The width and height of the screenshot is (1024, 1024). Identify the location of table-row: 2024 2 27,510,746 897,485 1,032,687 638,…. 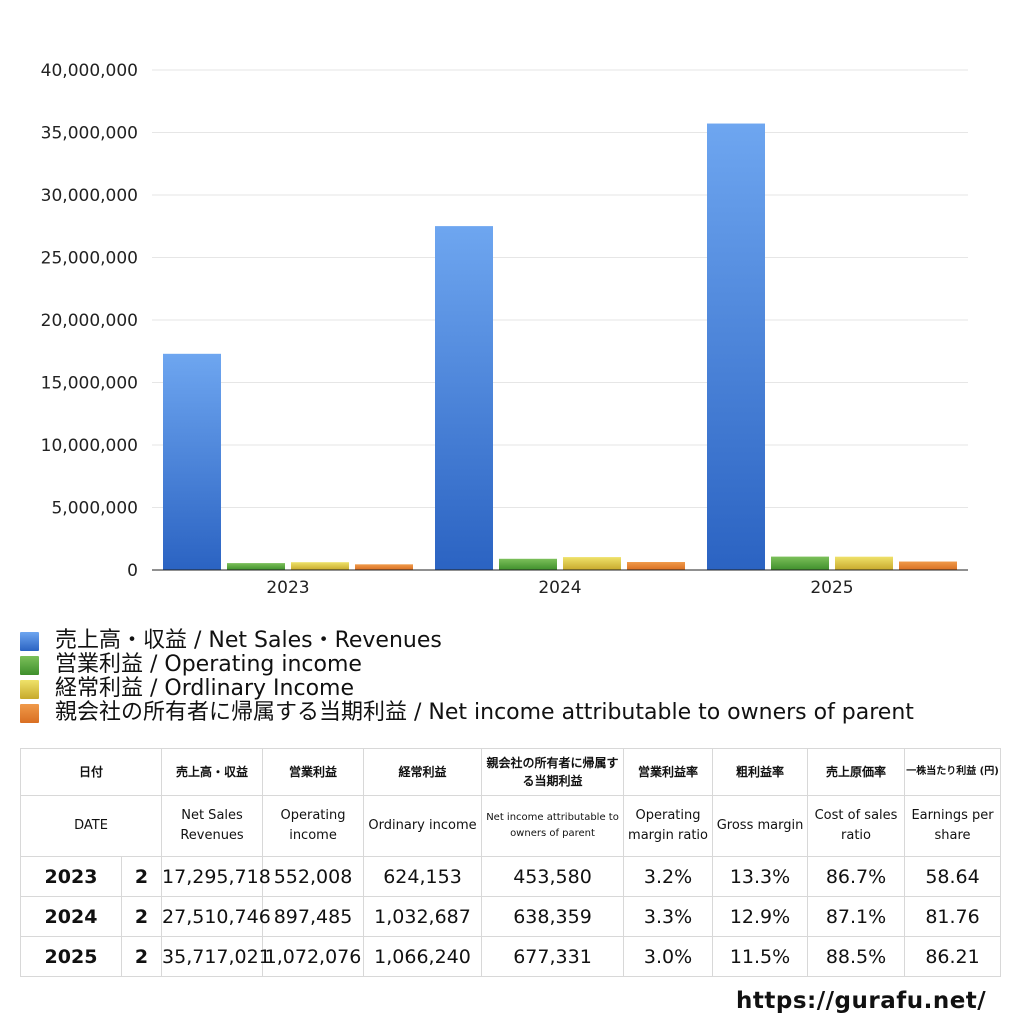
(511, 916).